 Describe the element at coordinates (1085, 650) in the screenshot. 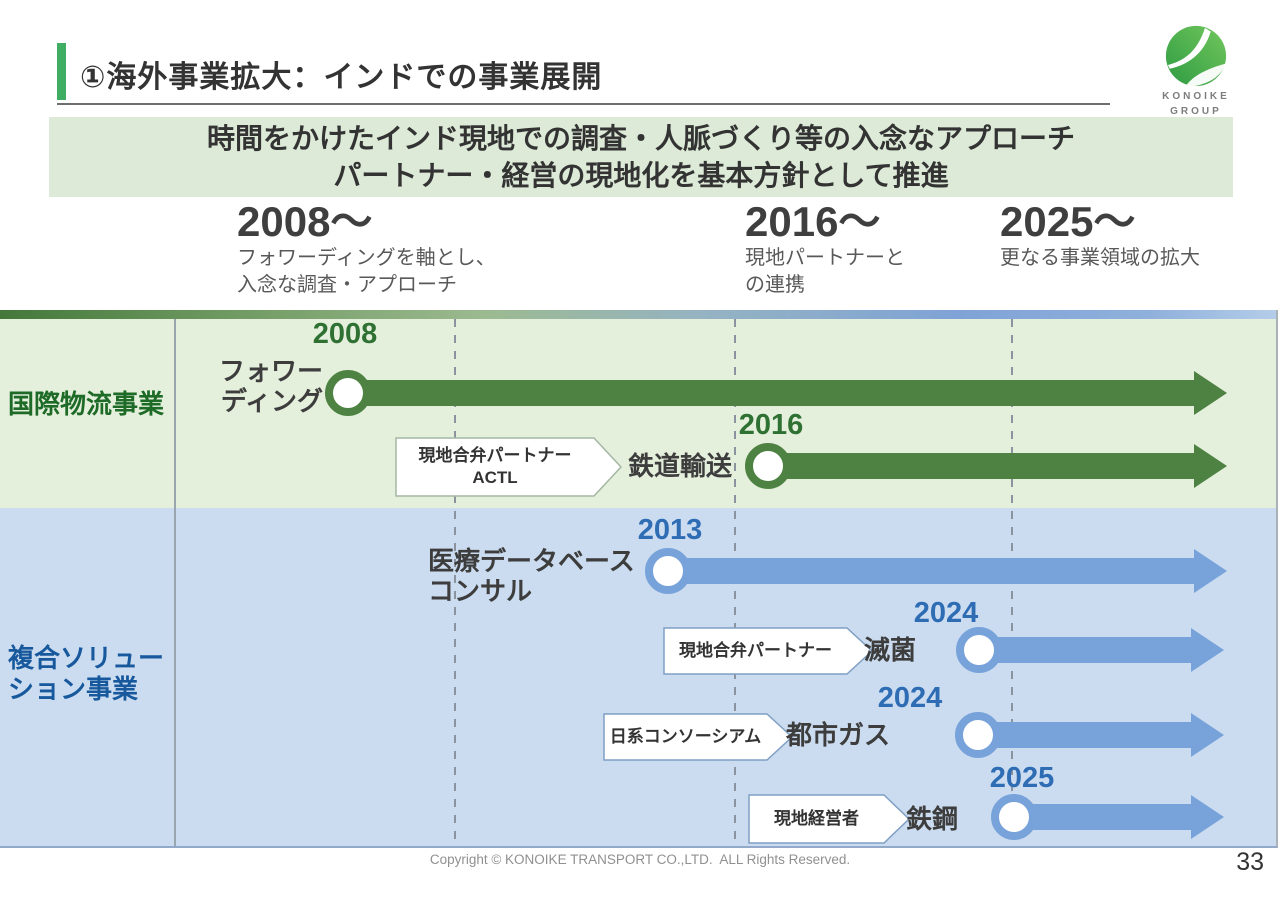

I see `row-sterilization-arrow-bar` at that location.